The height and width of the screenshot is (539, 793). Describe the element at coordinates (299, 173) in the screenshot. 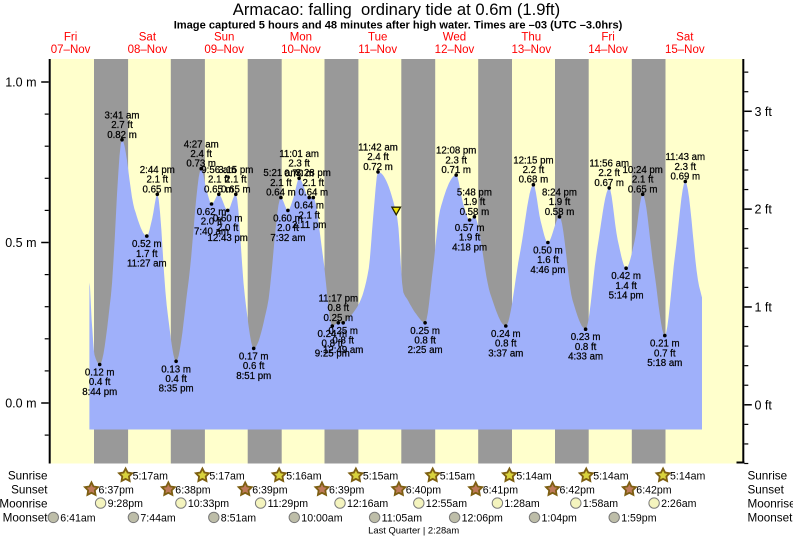

I see `svg-text: 0.70 m` at that location.